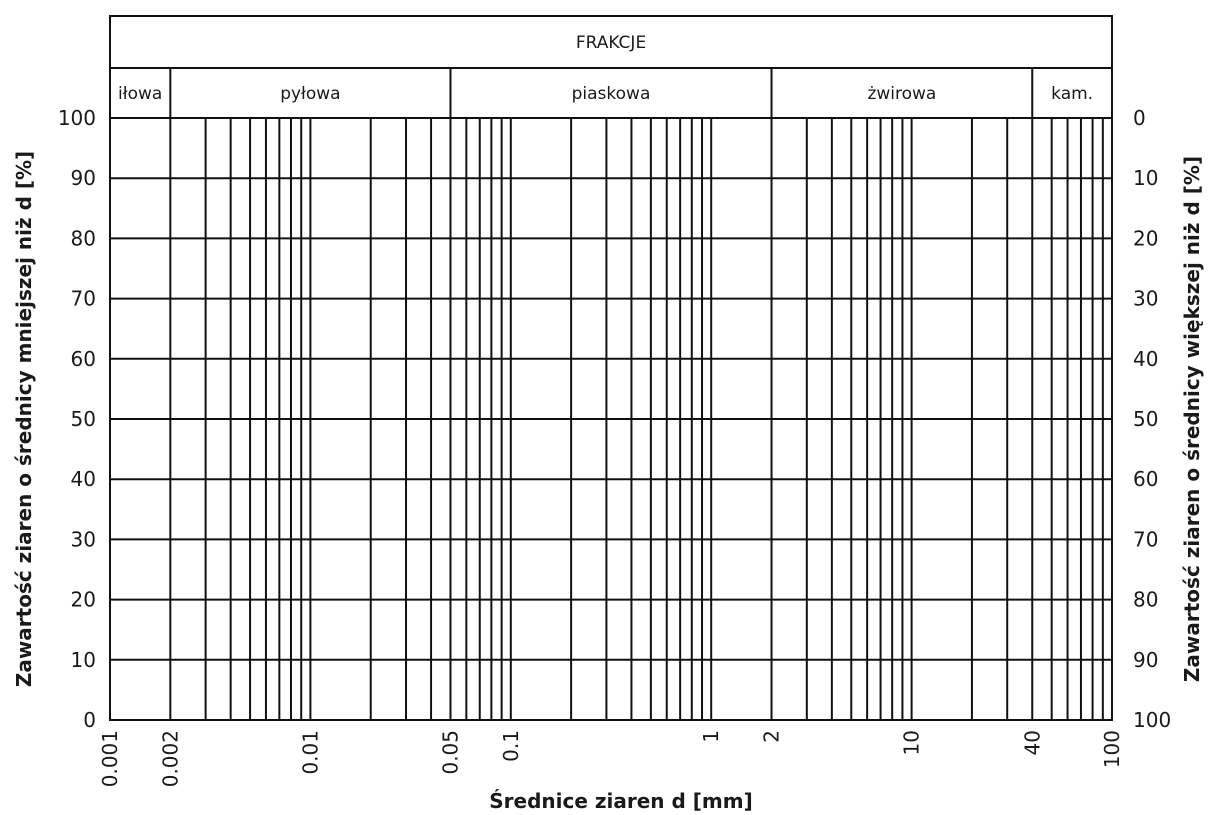 Image resolution: width=1209 pixels, height=815 pixels. Describe the element at coordinates (611, 43) in the screenshot. I see `header-title: FRAKCJE` at that location.